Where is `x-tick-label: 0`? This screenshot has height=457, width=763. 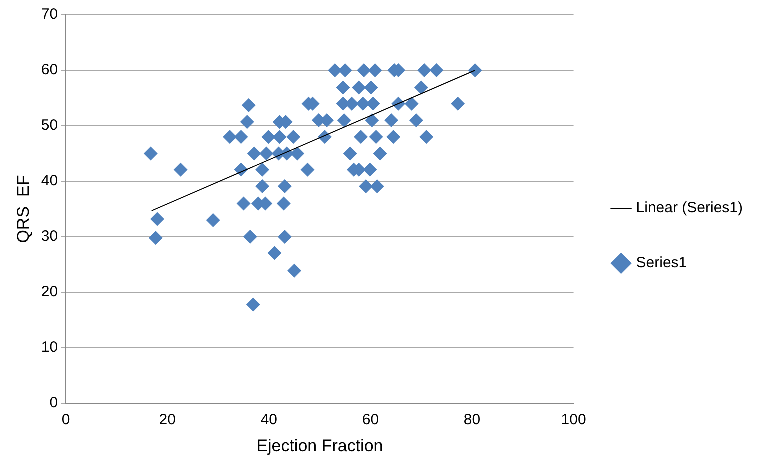
x-tick-label: 0 is located at coordinates (66, 420).